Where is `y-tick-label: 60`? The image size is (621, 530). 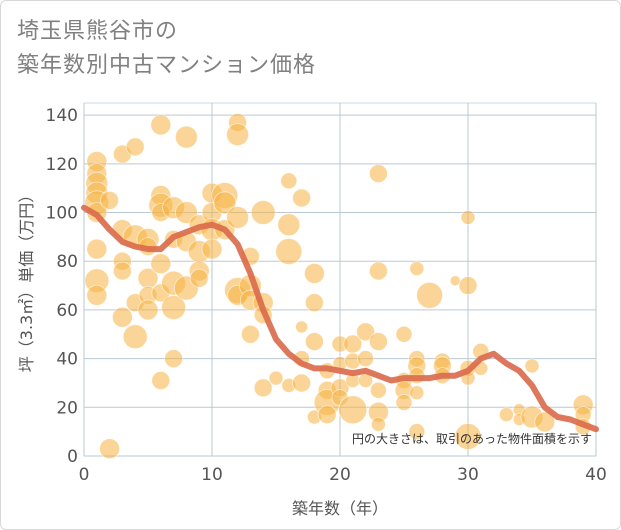
y-tick-label: 60 is located at coordinates (67, 311).